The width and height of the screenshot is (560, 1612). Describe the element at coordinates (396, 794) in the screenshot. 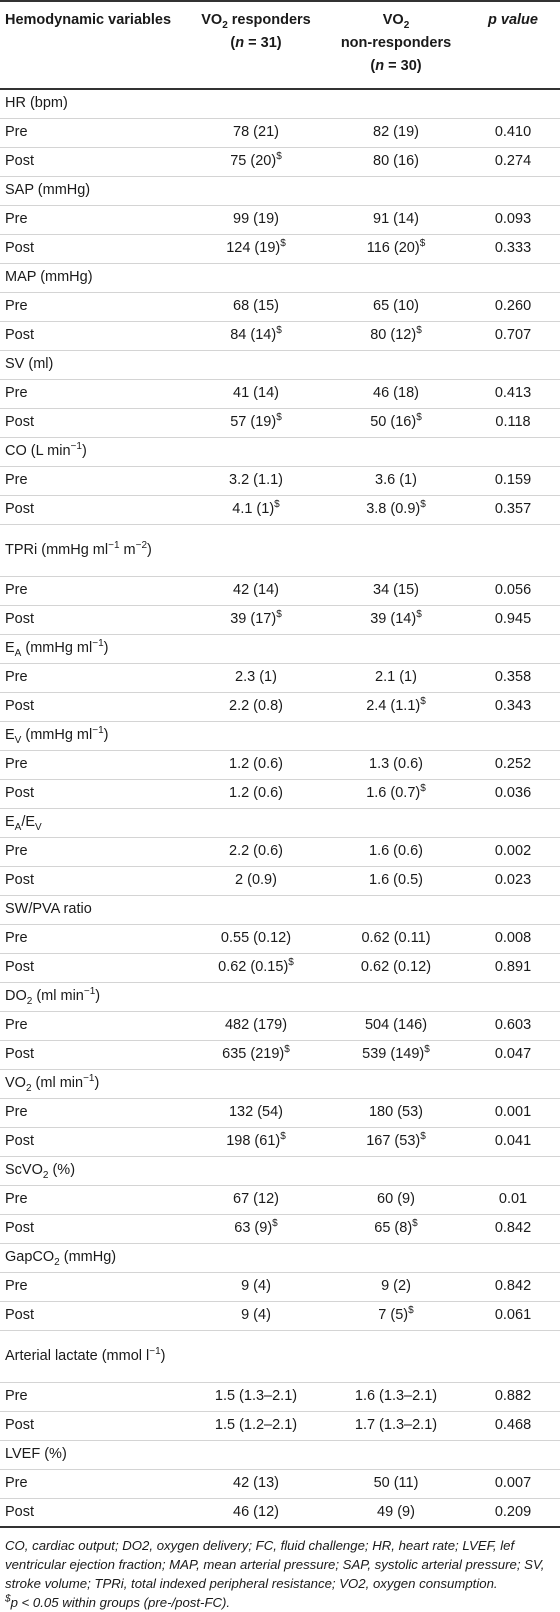

I see `cell-nonresp: 1.6 (0.7)$` at that location.